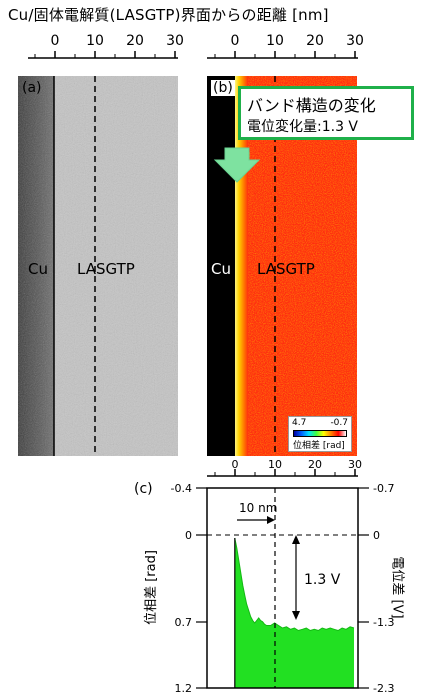  What do you see at coordinates (397, 587) in the screenshot?
I see `right-y-axis-label: 電位差 [V]` at bounding box center [397, 587].